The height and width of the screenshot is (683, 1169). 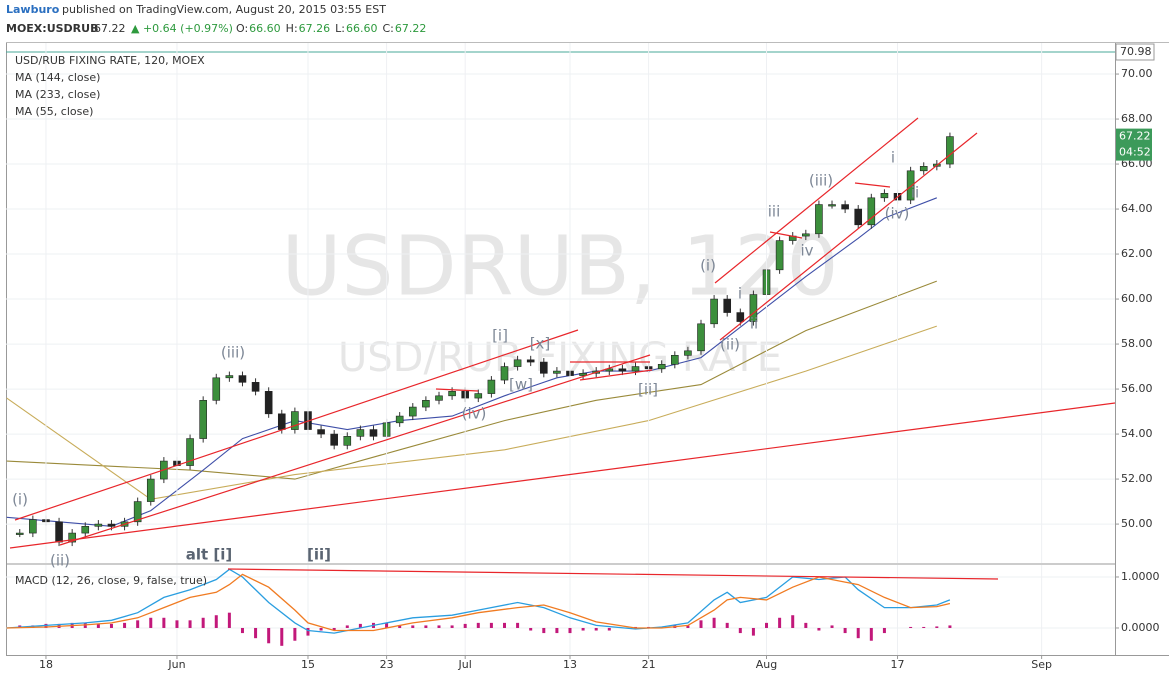 I want to click on x-tick-label: Aug, so click(x=766, y=664).